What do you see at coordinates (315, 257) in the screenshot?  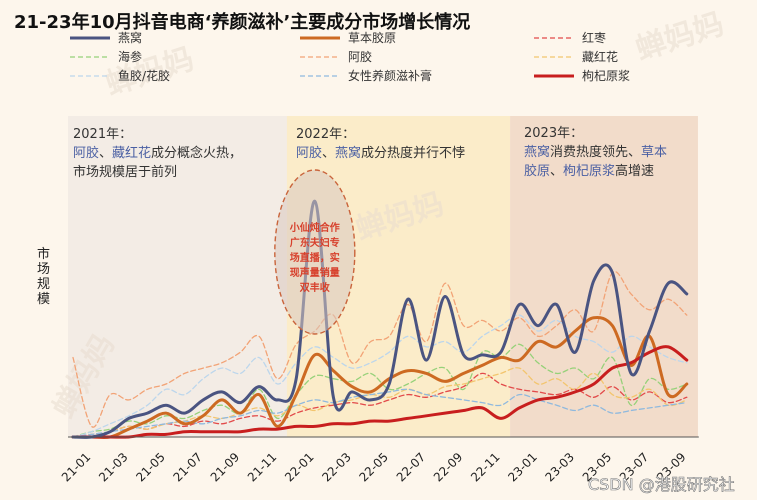 I see `bubble-text: 场直播，实` at bounding box center [315, 257].